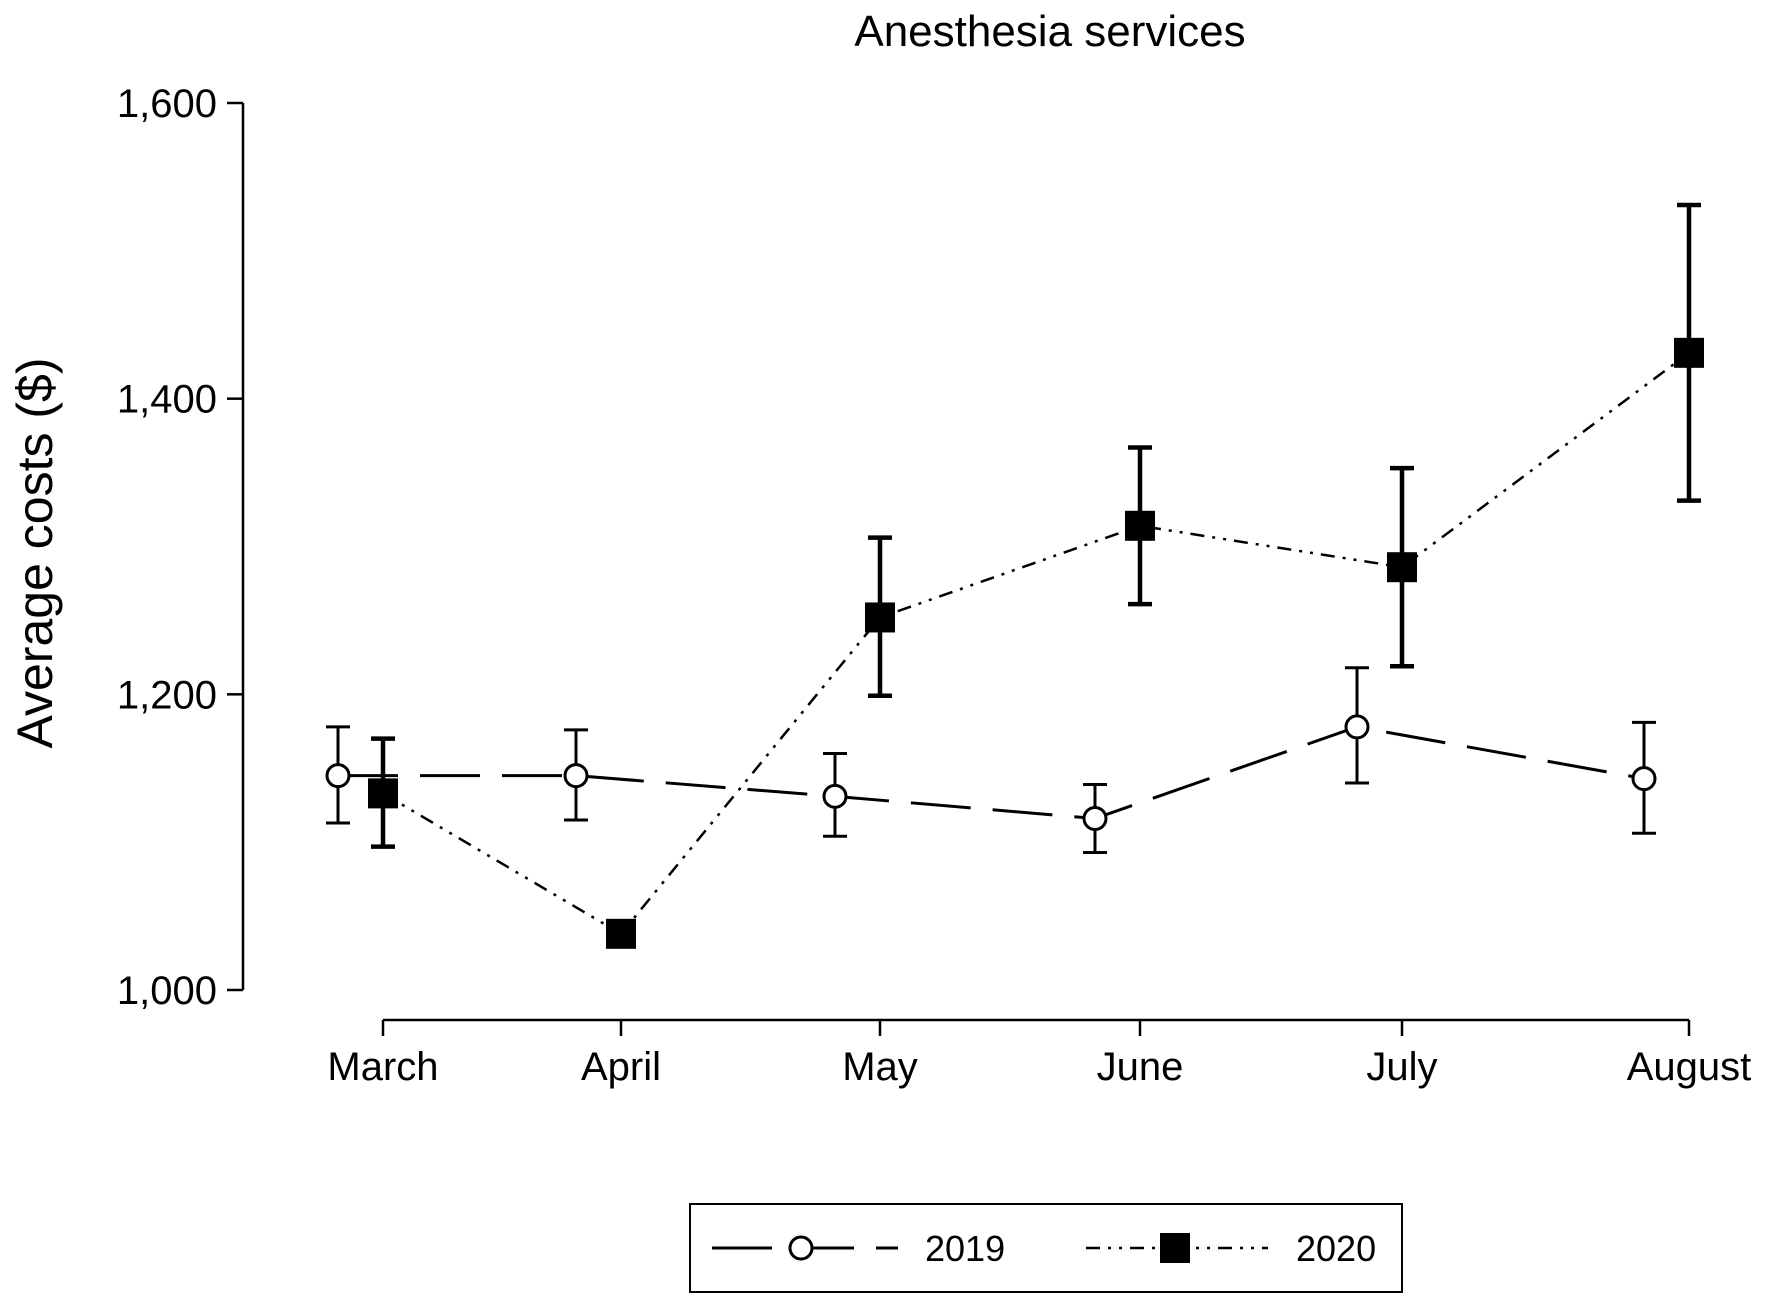 This screenshot has height=1313, width=1772. What do you see at coordinates (167, 695) in the screenshot?
I see `y-tick-label: 1,200` at bounding box center [167, 695].